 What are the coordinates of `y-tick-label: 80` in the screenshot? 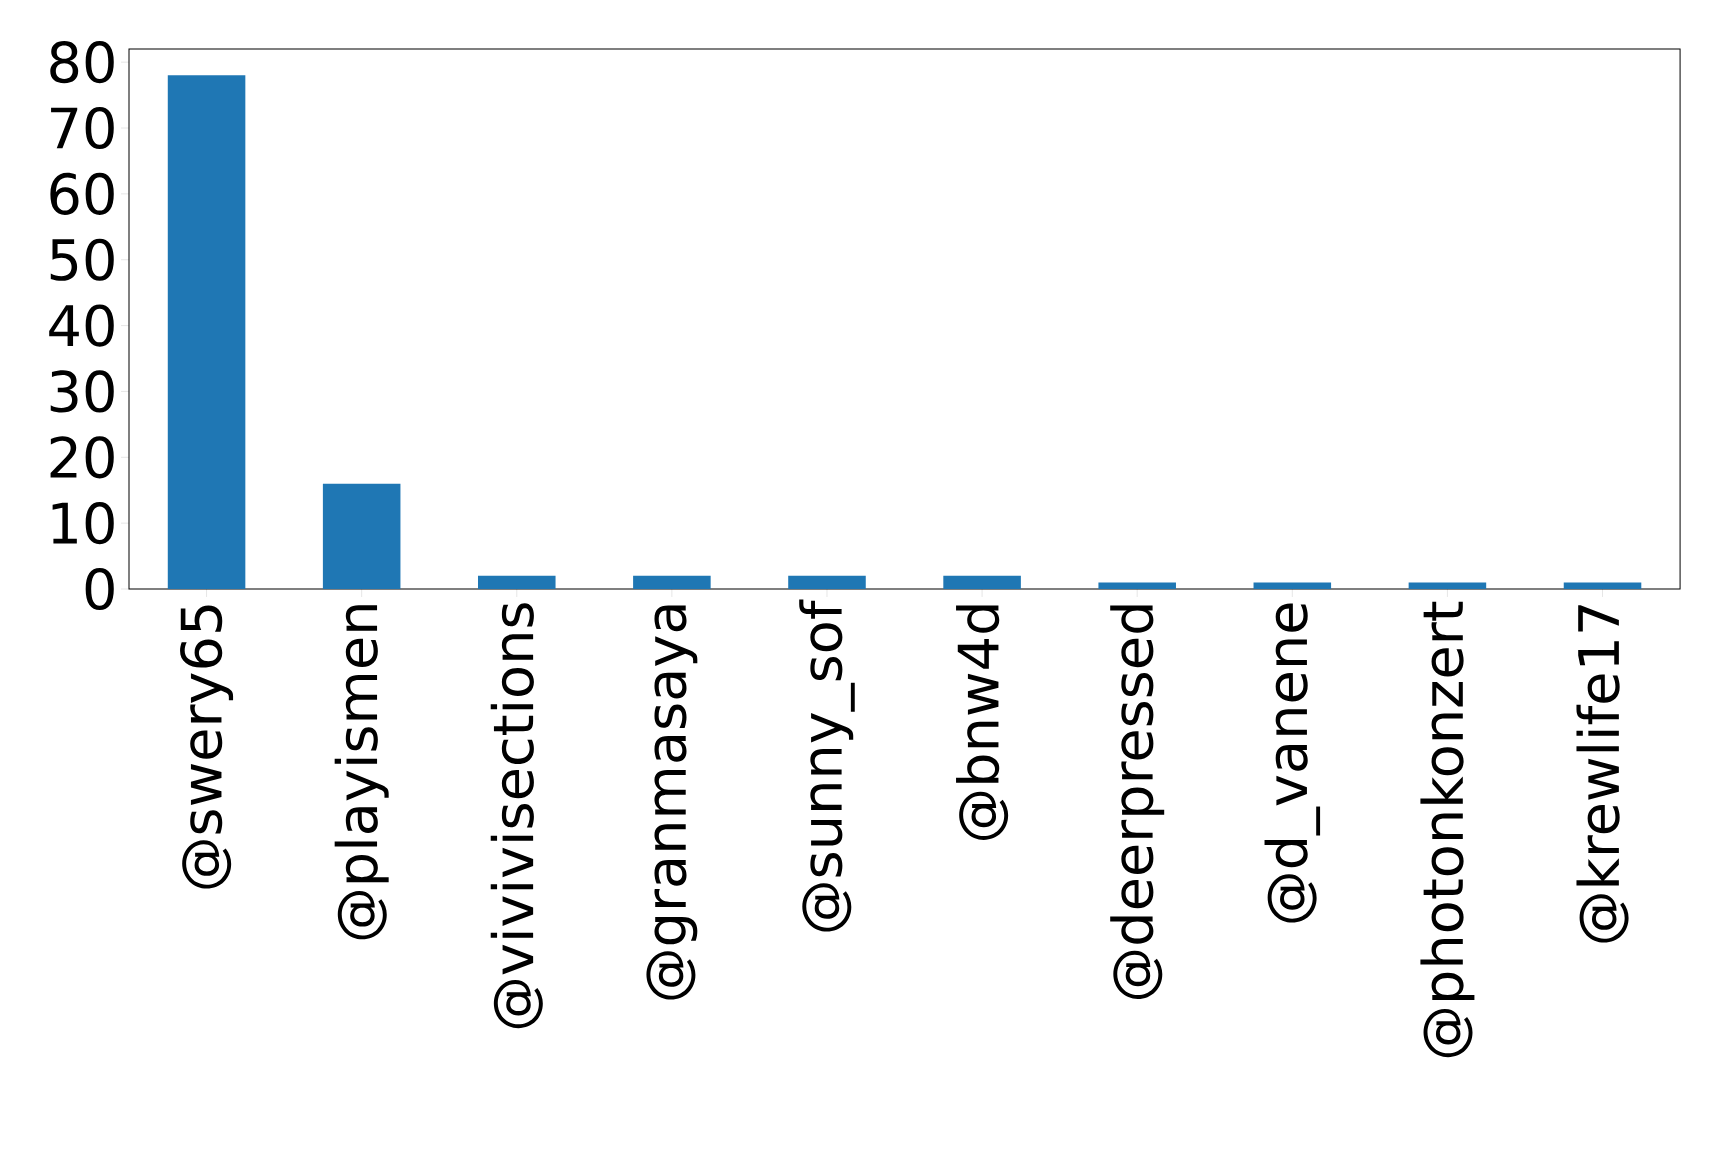 It's located at (82, 62).